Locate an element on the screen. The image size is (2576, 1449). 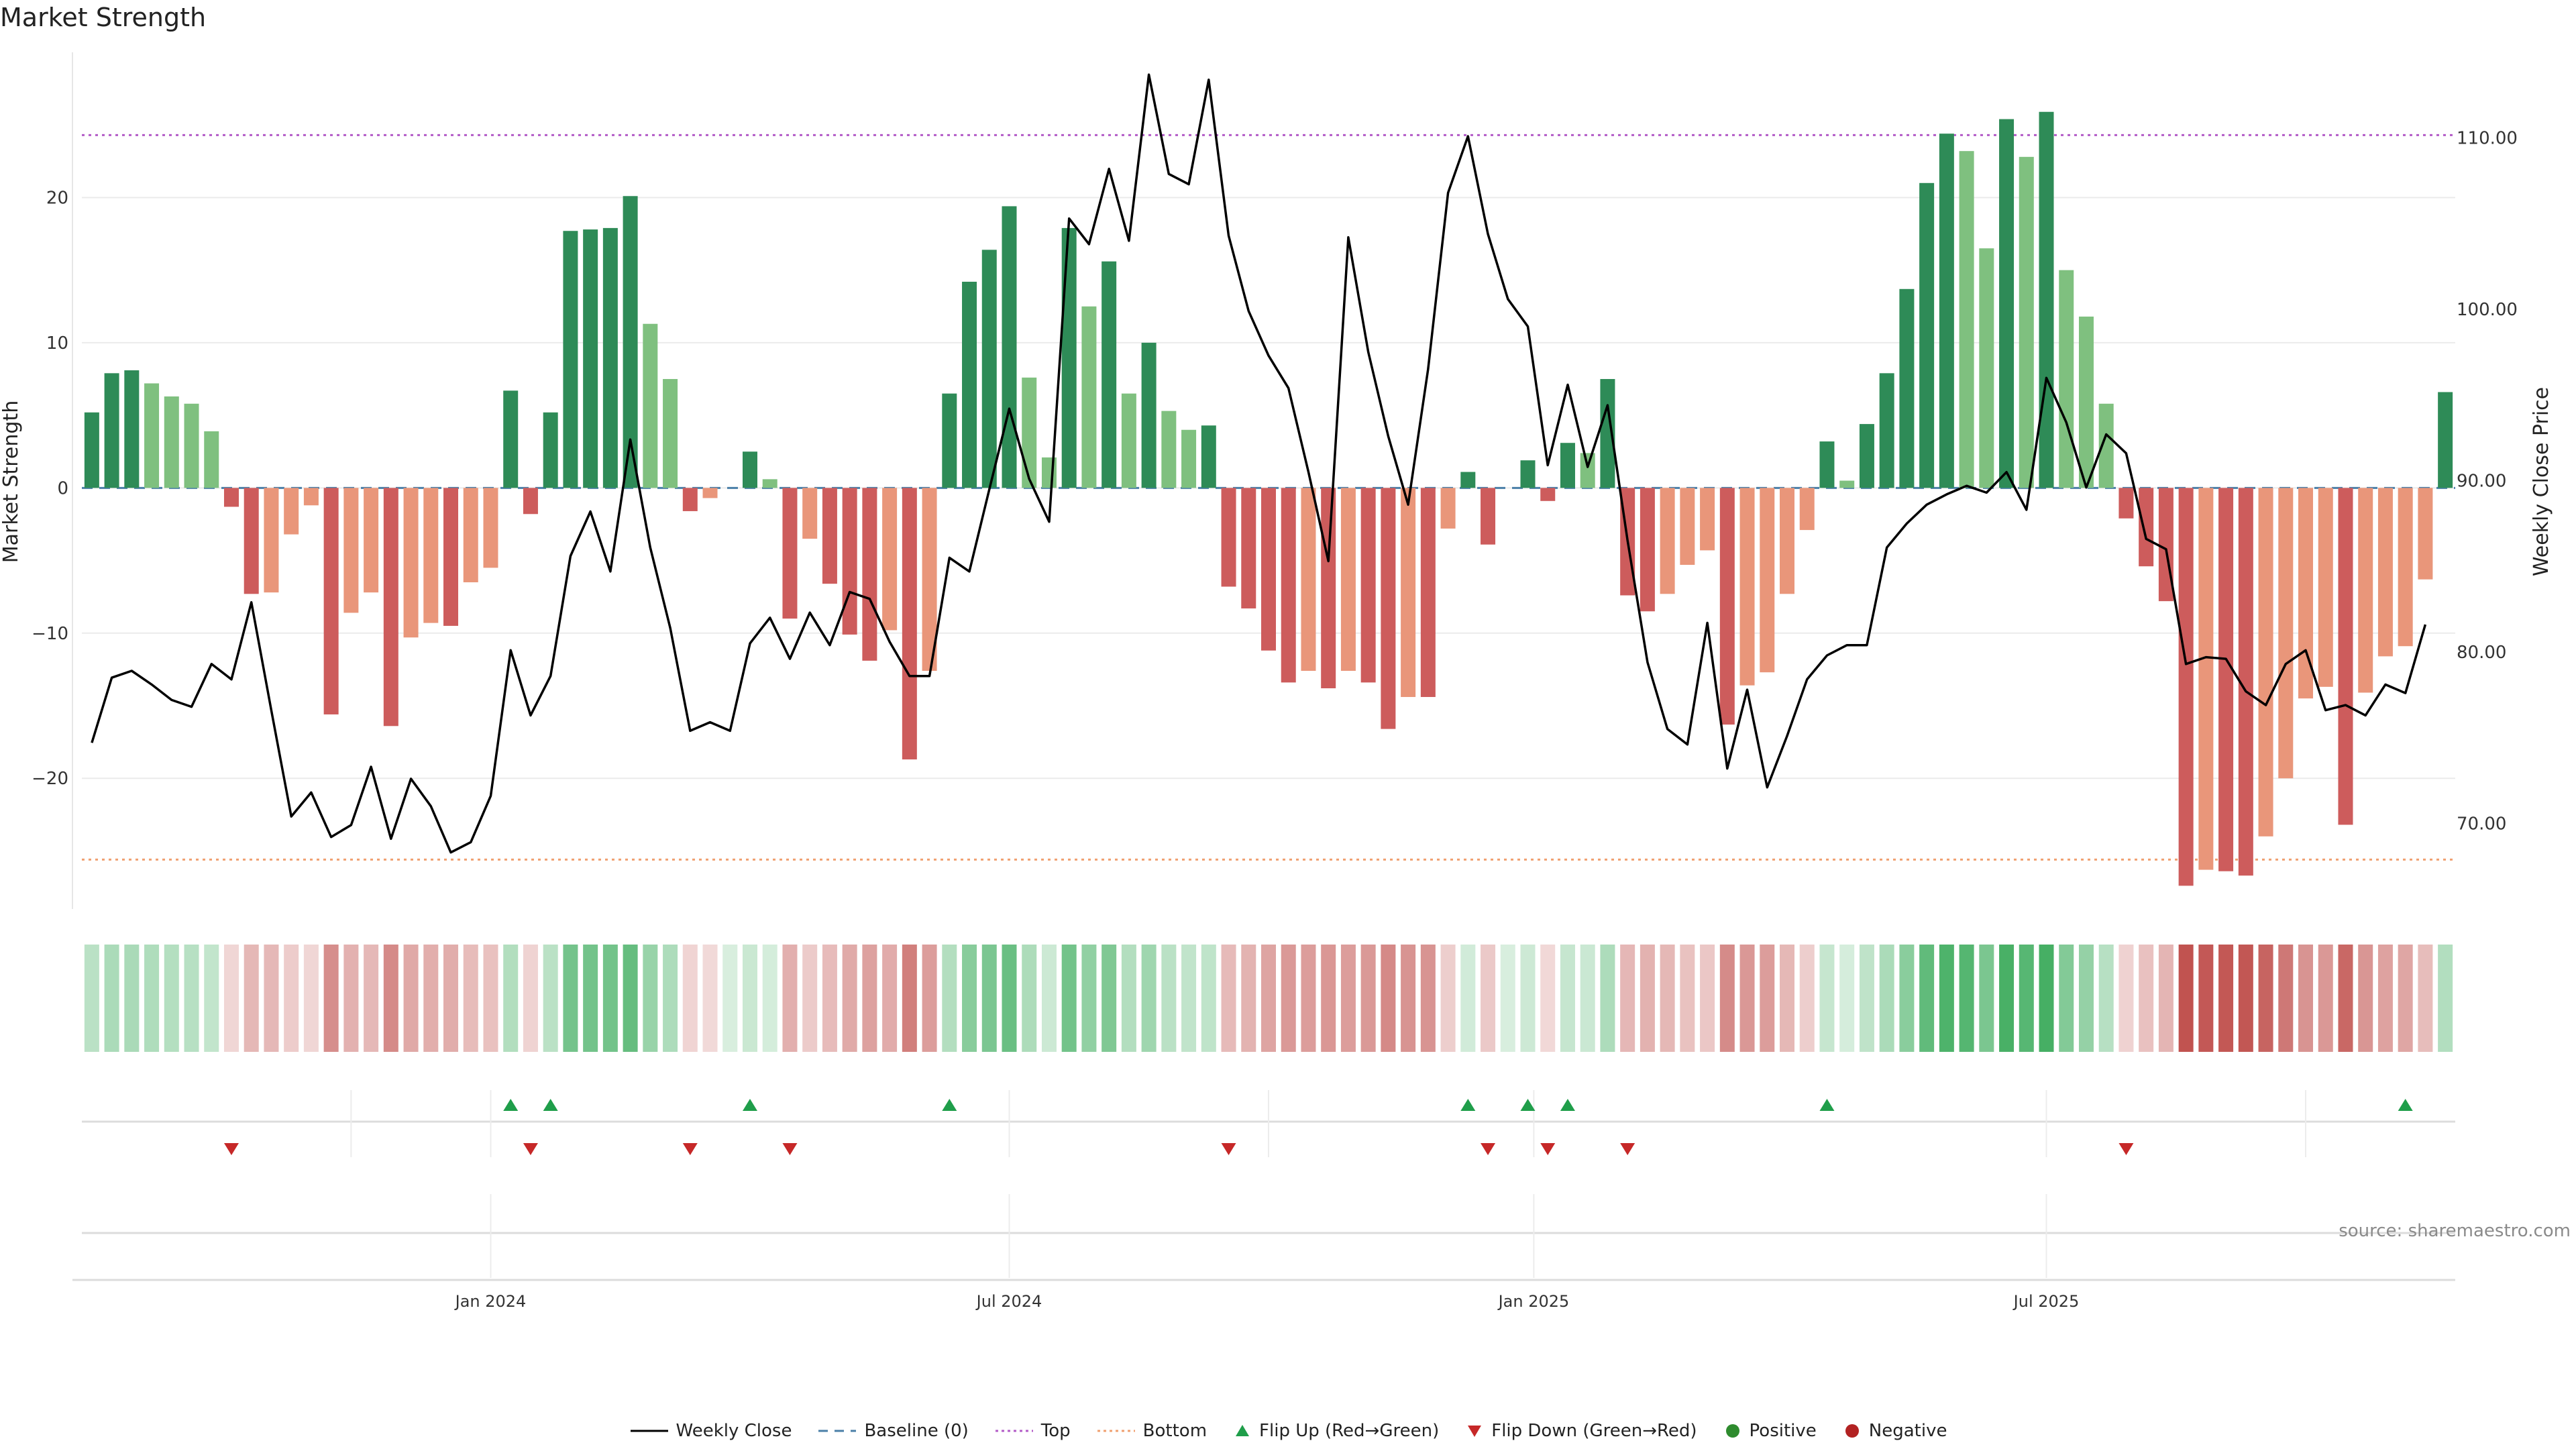
legend-item-flip_up: Flip Up (Red→Green) is located at coordinates (1335, 1431).